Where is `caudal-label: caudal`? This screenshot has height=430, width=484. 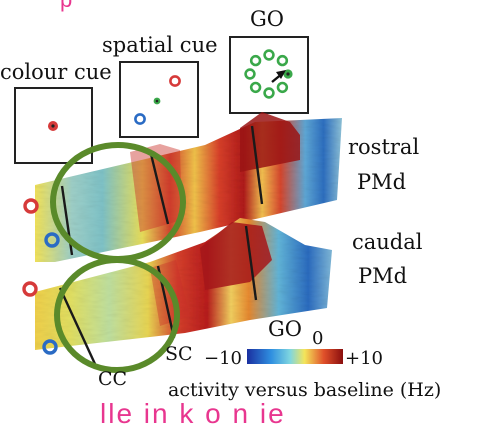 caudal-label: caudal is located at coordinates (387, 242).